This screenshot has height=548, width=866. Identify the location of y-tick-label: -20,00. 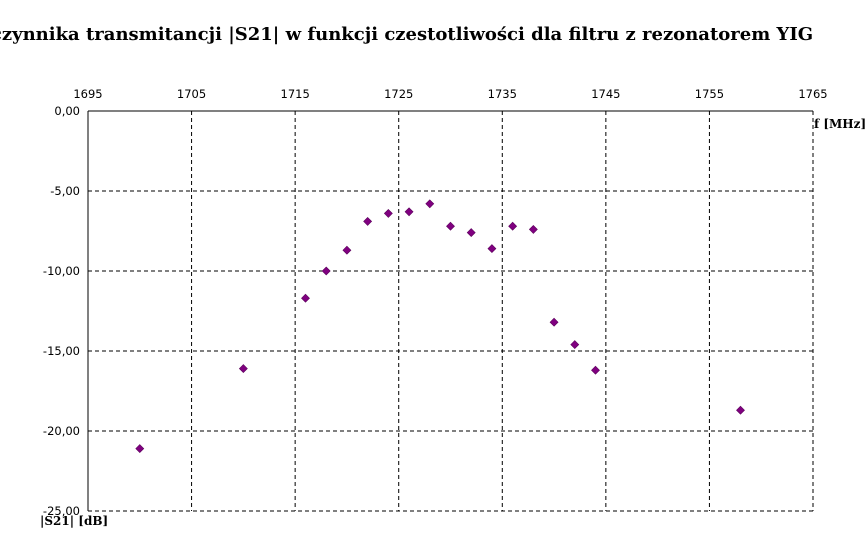
(61, 431).